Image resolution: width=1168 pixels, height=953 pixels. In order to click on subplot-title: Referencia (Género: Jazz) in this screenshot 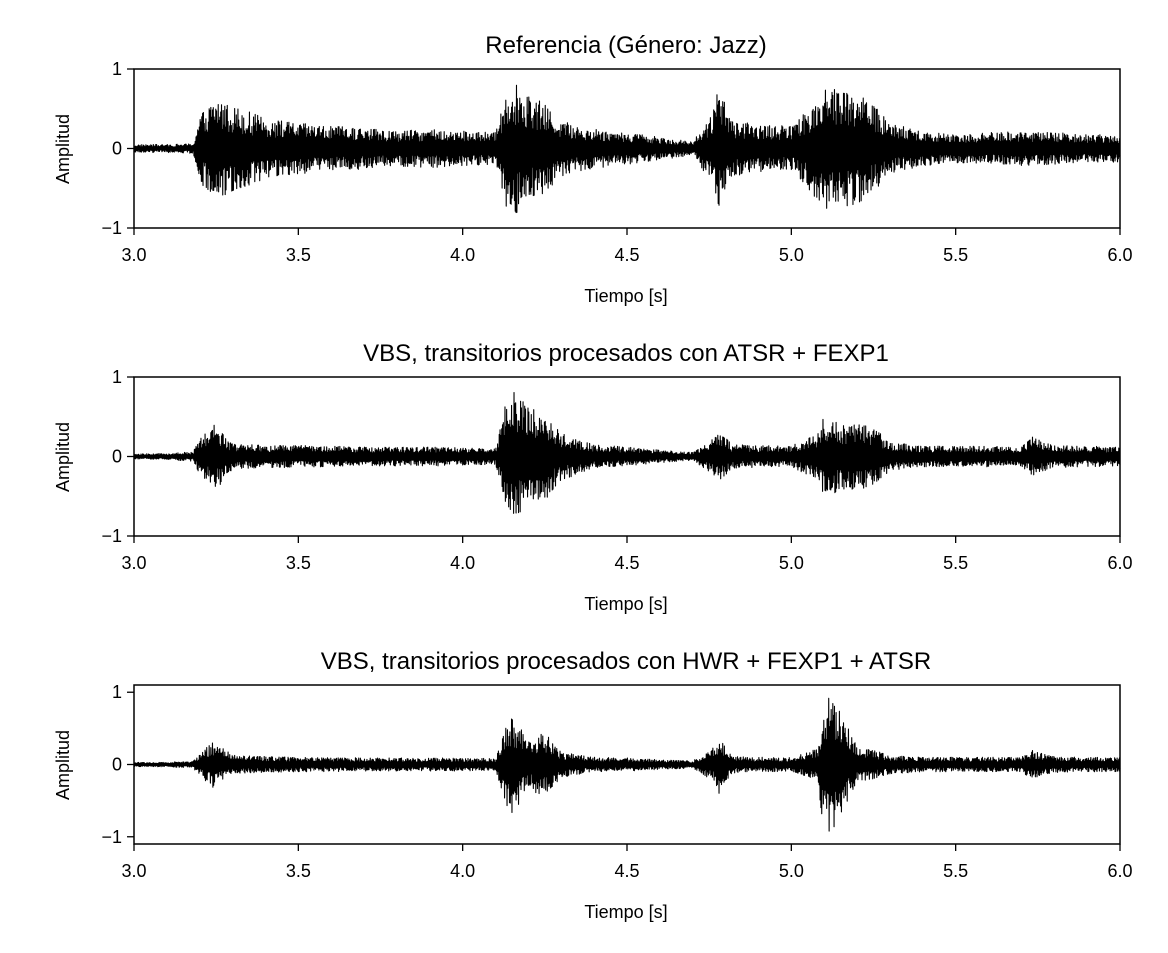, I will do `click(625, 45)`.